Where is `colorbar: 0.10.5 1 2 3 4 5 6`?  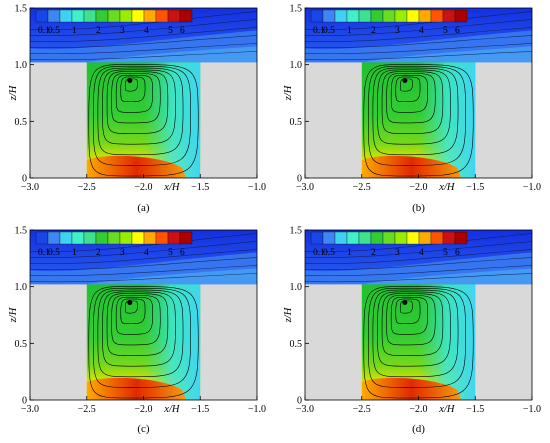 colorbar: 0.10.5 1 2 3 4 5 6 is located at coordinates (114, 244).